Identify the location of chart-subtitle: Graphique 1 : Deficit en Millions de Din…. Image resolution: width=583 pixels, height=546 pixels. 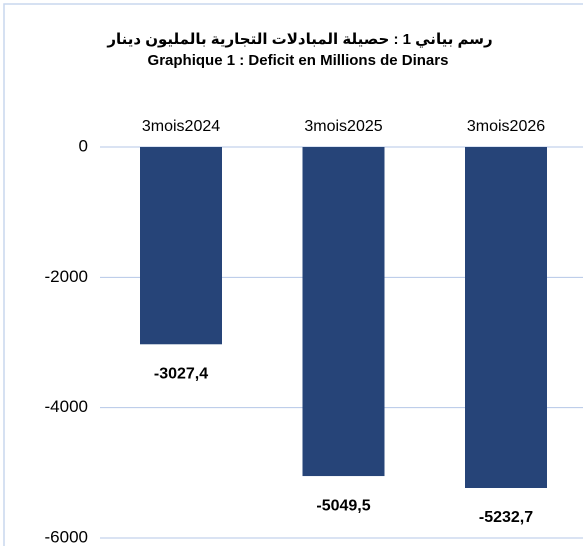
(298, 60).